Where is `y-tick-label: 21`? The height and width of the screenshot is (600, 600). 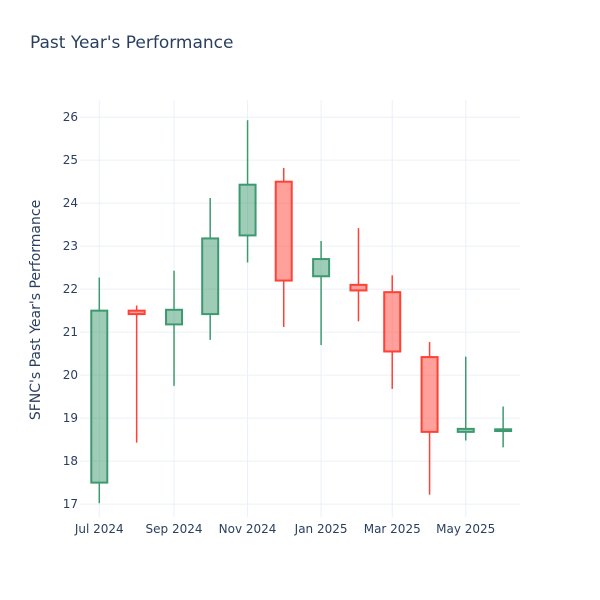 y-tick-label: 21 is located at coordinates (70, 332).